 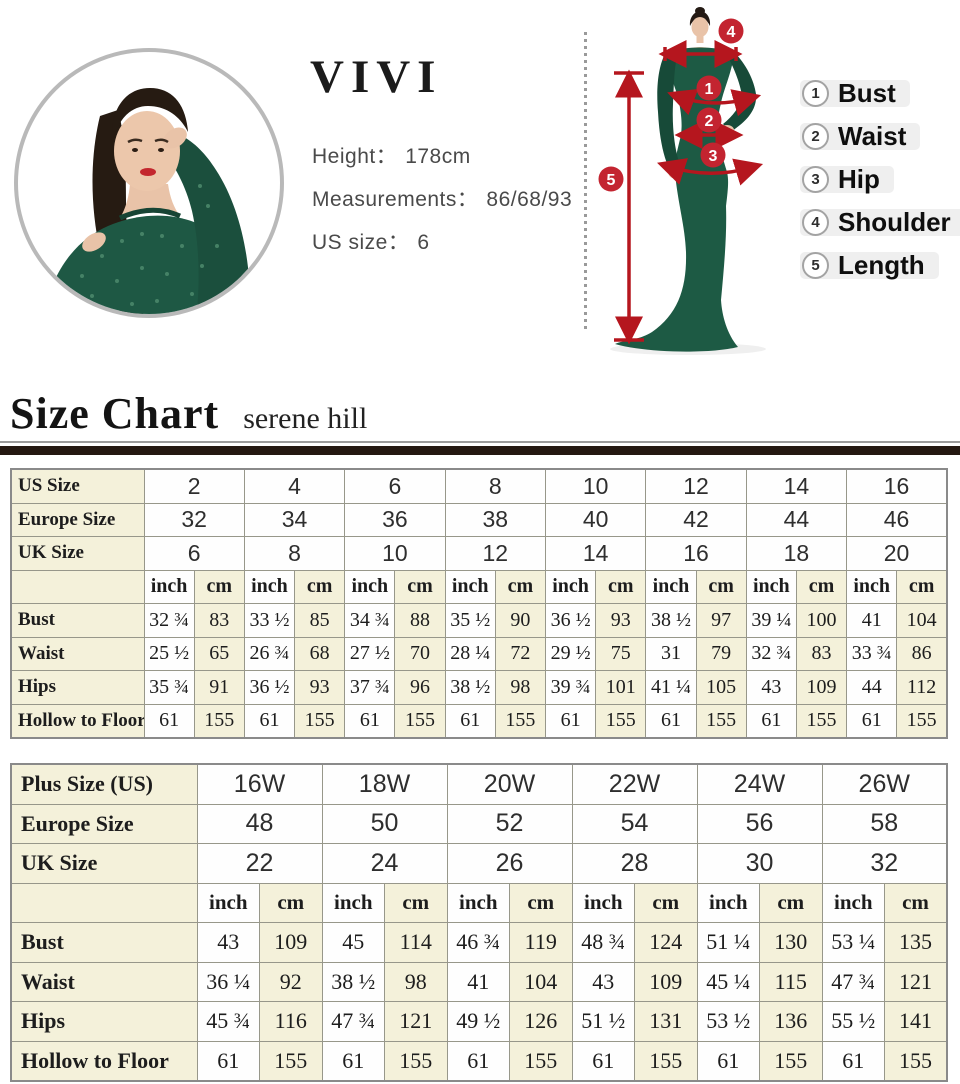 I want to click on circled-number-icon: 5, so click(x=815, y=265).